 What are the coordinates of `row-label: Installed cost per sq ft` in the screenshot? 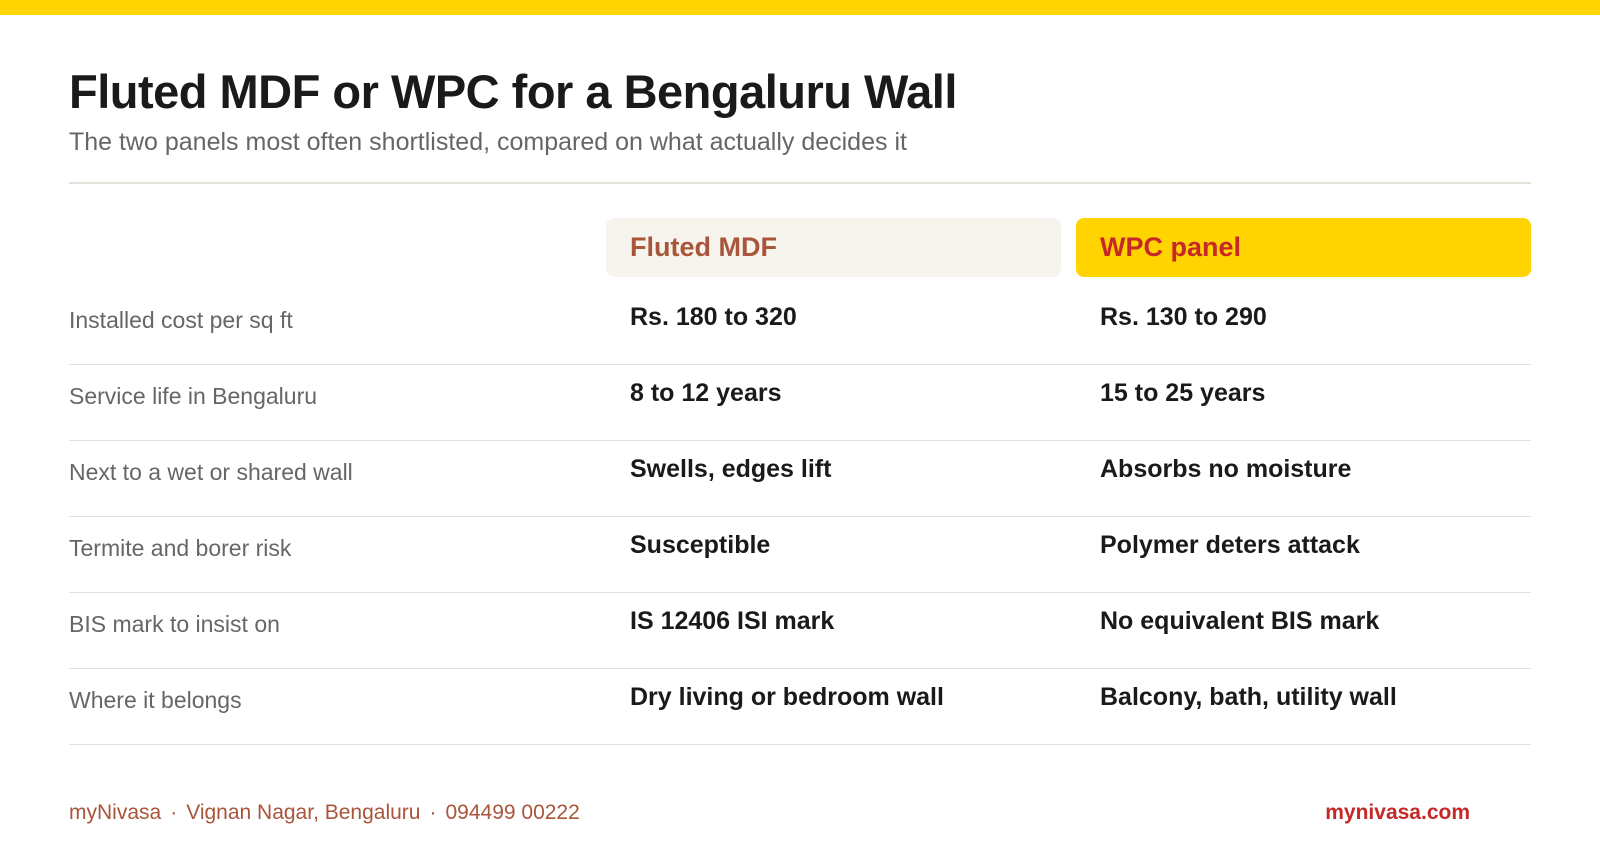 It's located at (181, 320).